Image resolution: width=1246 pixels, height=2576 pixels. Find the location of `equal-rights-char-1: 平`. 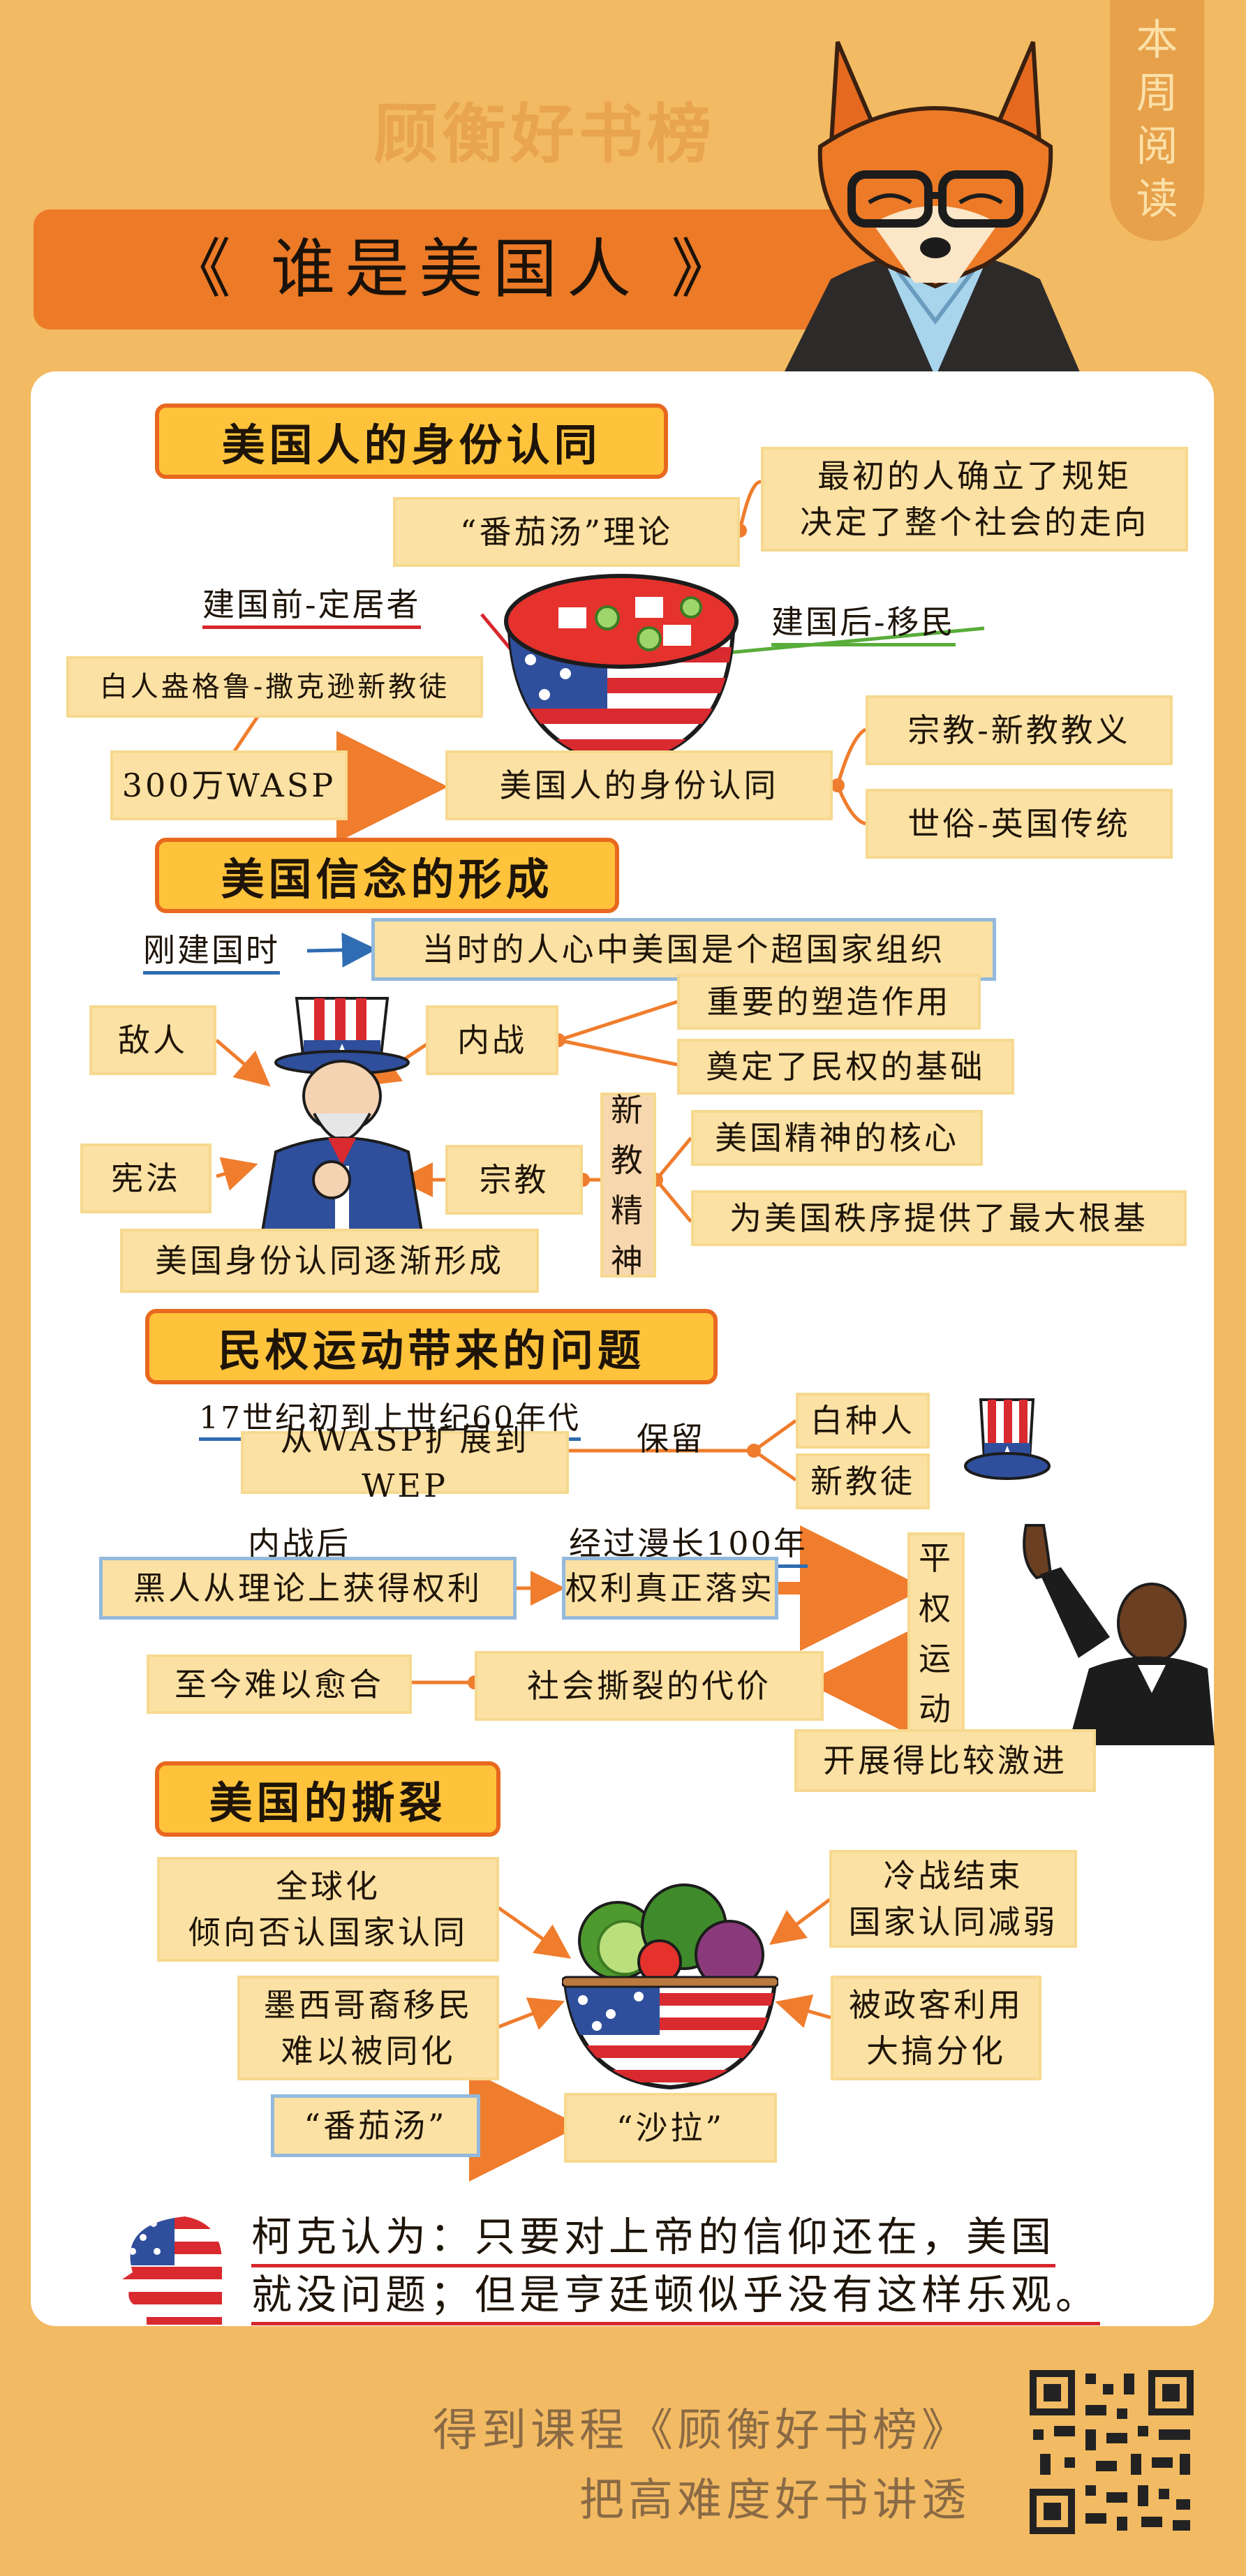

equal-rights-char-1: 平 is located at coordinates (936, 1558).